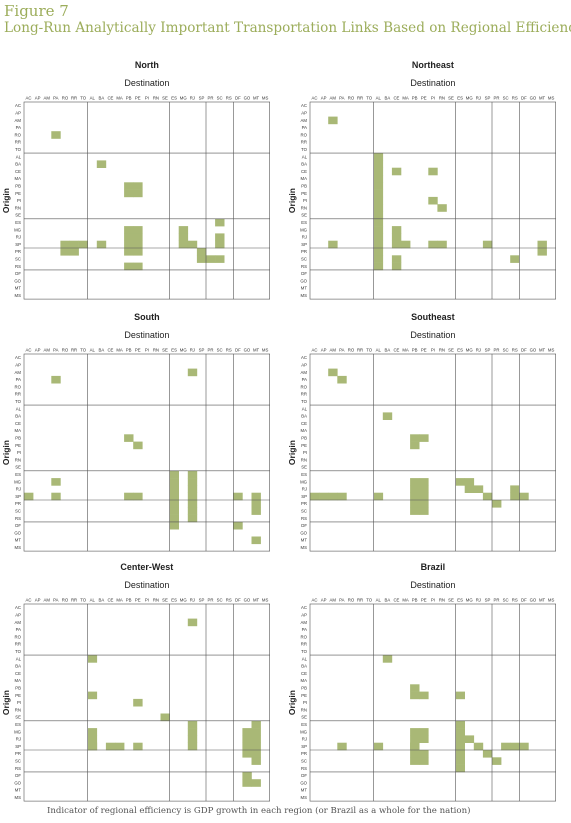 This screenshot has height=823, width=571. Describe the element at coordinates (129, 600) in the screenshot. I see `column-label-pb: PB` at that location.